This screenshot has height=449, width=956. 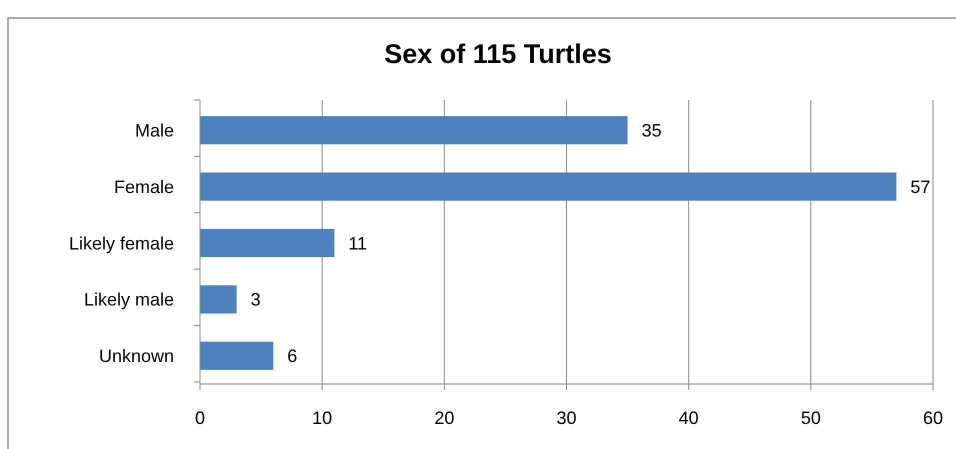 What do you see at coordinates (255, 300) in the screenshot?
I see `data-label: 3` at bounding box center [255, 300].